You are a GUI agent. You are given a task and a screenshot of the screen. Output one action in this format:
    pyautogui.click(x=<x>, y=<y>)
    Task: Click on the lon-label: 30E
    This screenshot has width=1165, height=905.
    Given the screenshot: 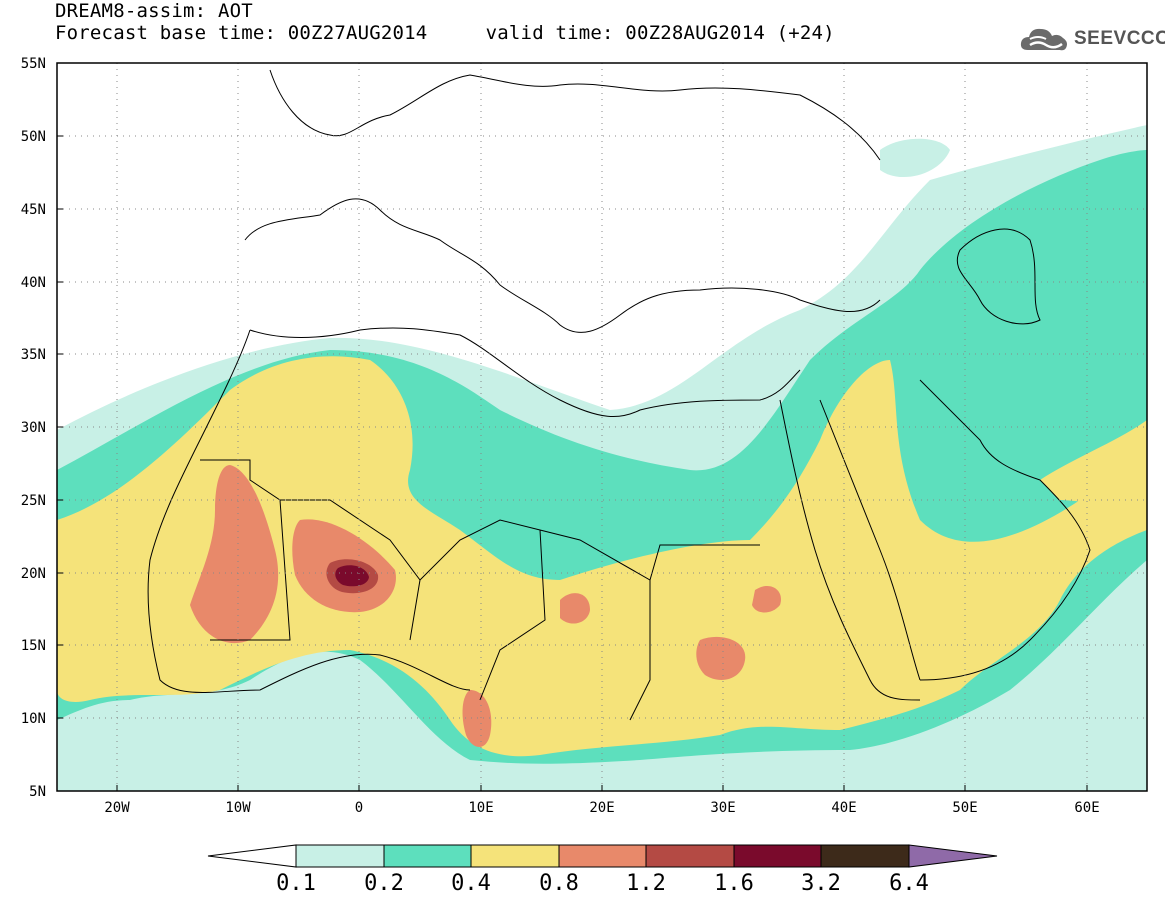 What is the action you would take?
    pyautogui.click(x=722, y=808)
    